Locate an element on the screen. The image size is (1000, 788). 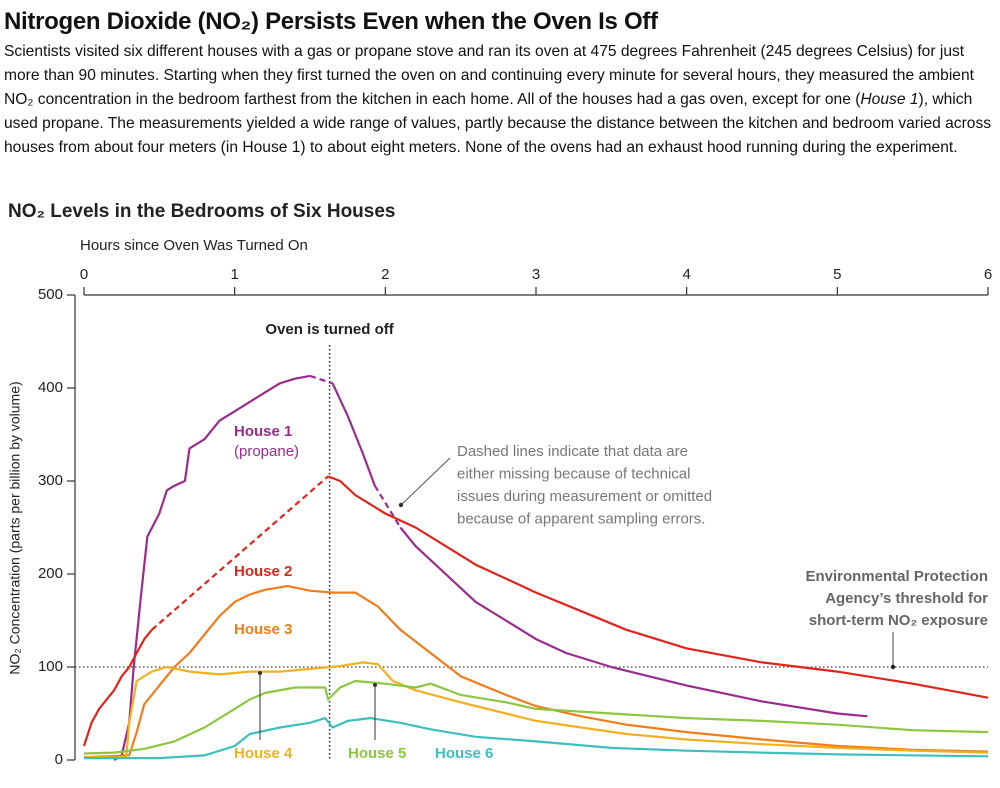
series-sublabel: (propane) is located at coordinates (266, 451).